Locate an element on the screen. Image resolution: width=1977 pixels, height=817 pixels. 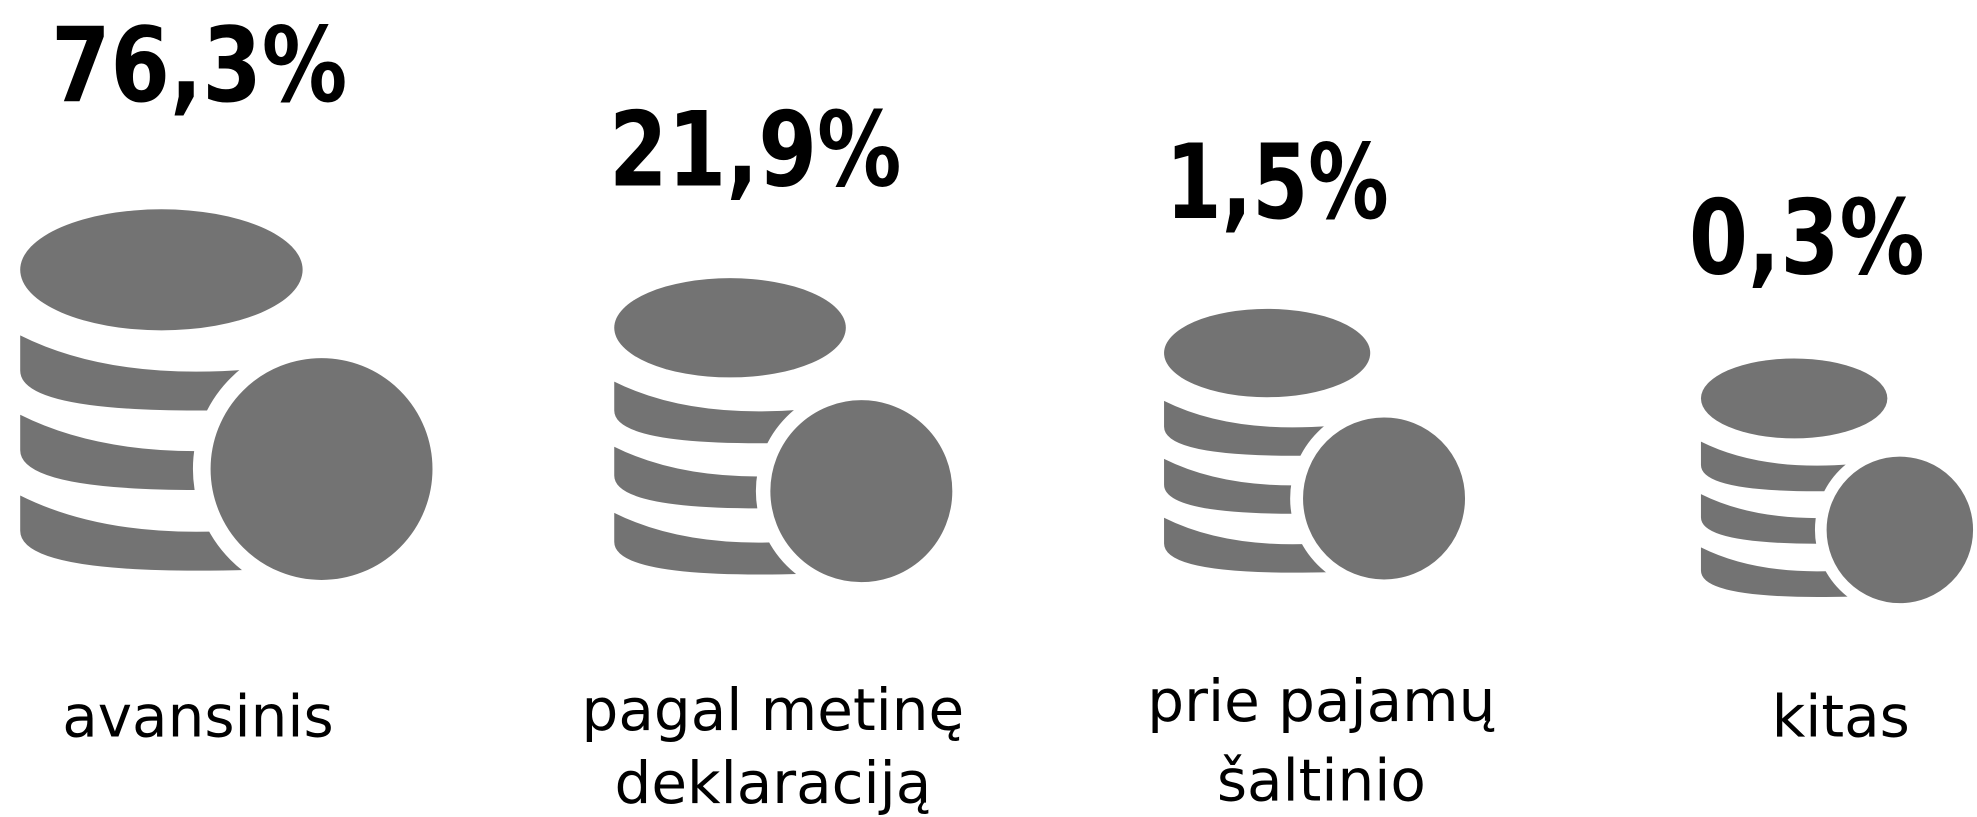
item-label: šaltinio is located at coordinates (1321, 781).